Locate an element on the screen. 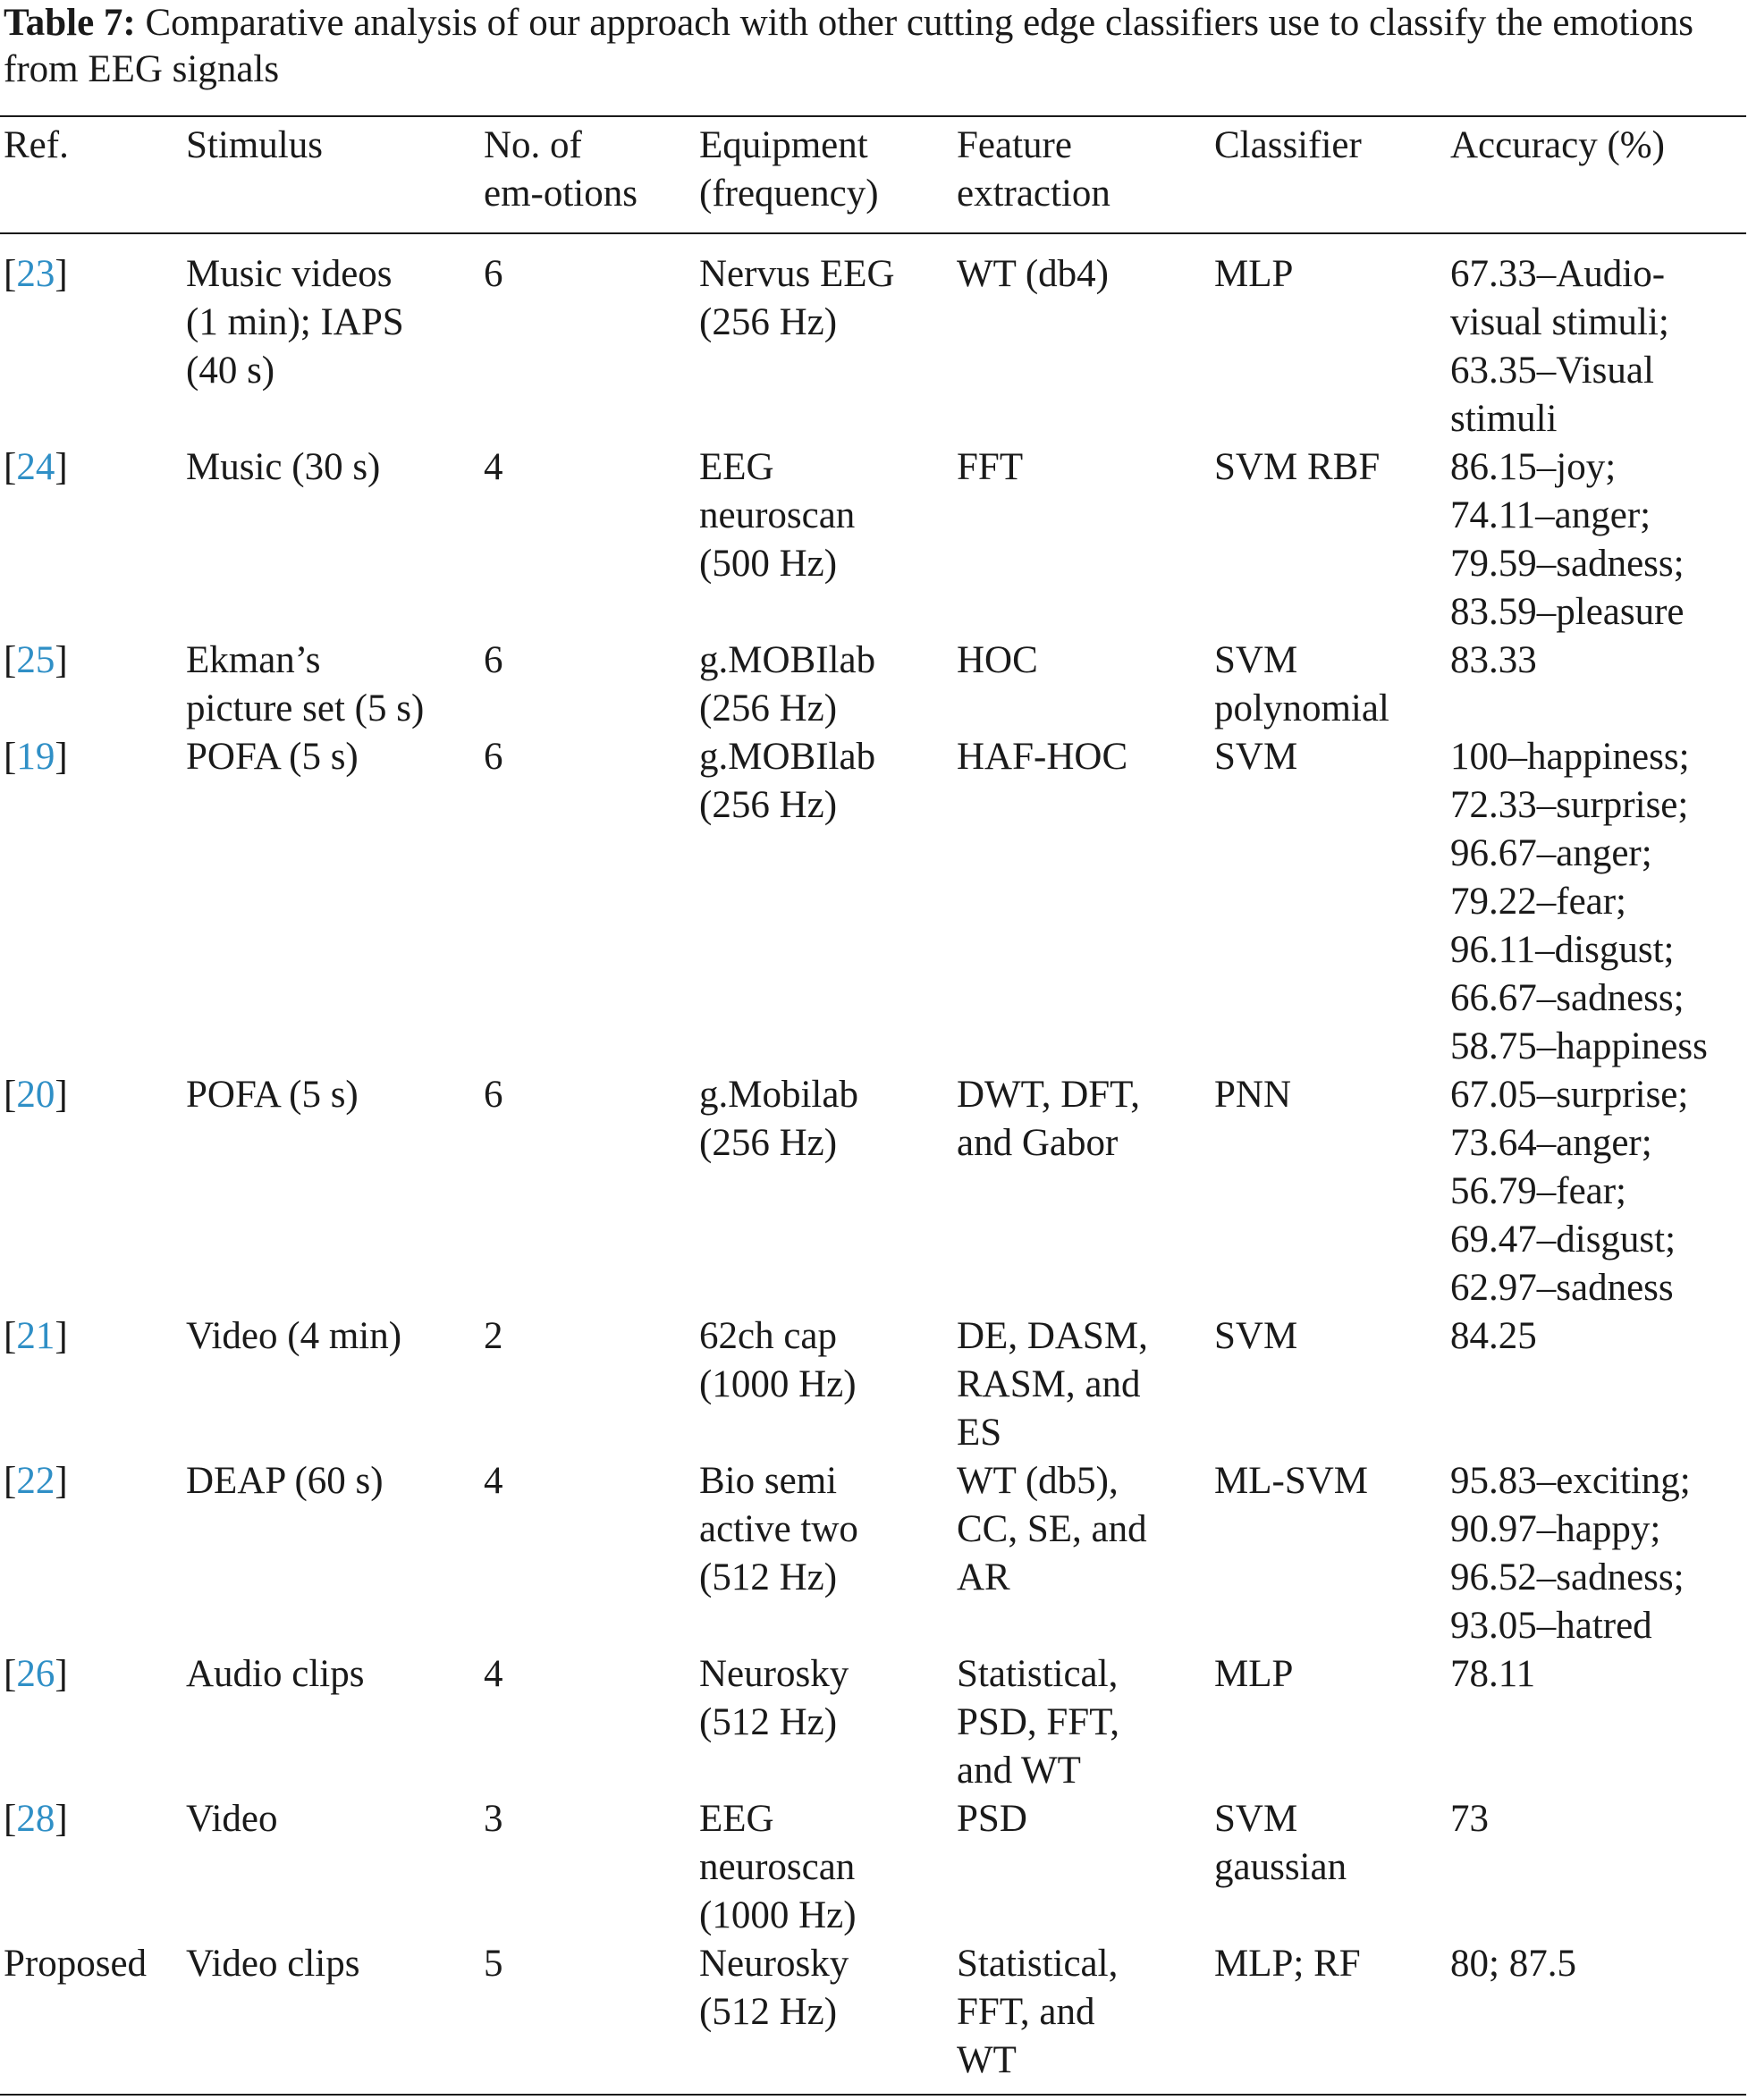 The width and height of the screenshot is (1748, 2100). classifier-cell: SVM polynomial is located at coordinates (1301, 684).